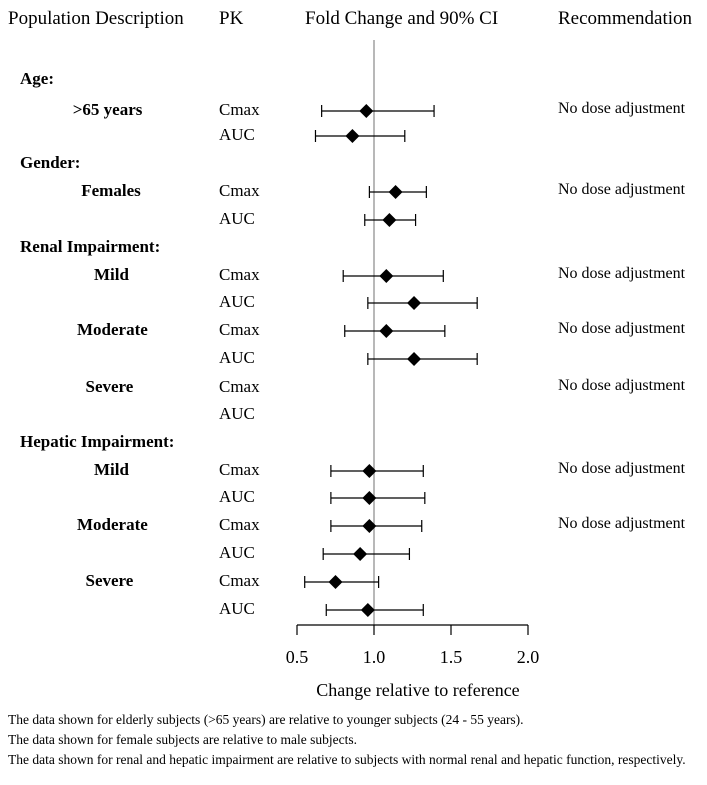  What do you see at coordinates (107, 109) in the screenshot?
I see `subgroup-label: >65 years` at bounding box center [107, 109].